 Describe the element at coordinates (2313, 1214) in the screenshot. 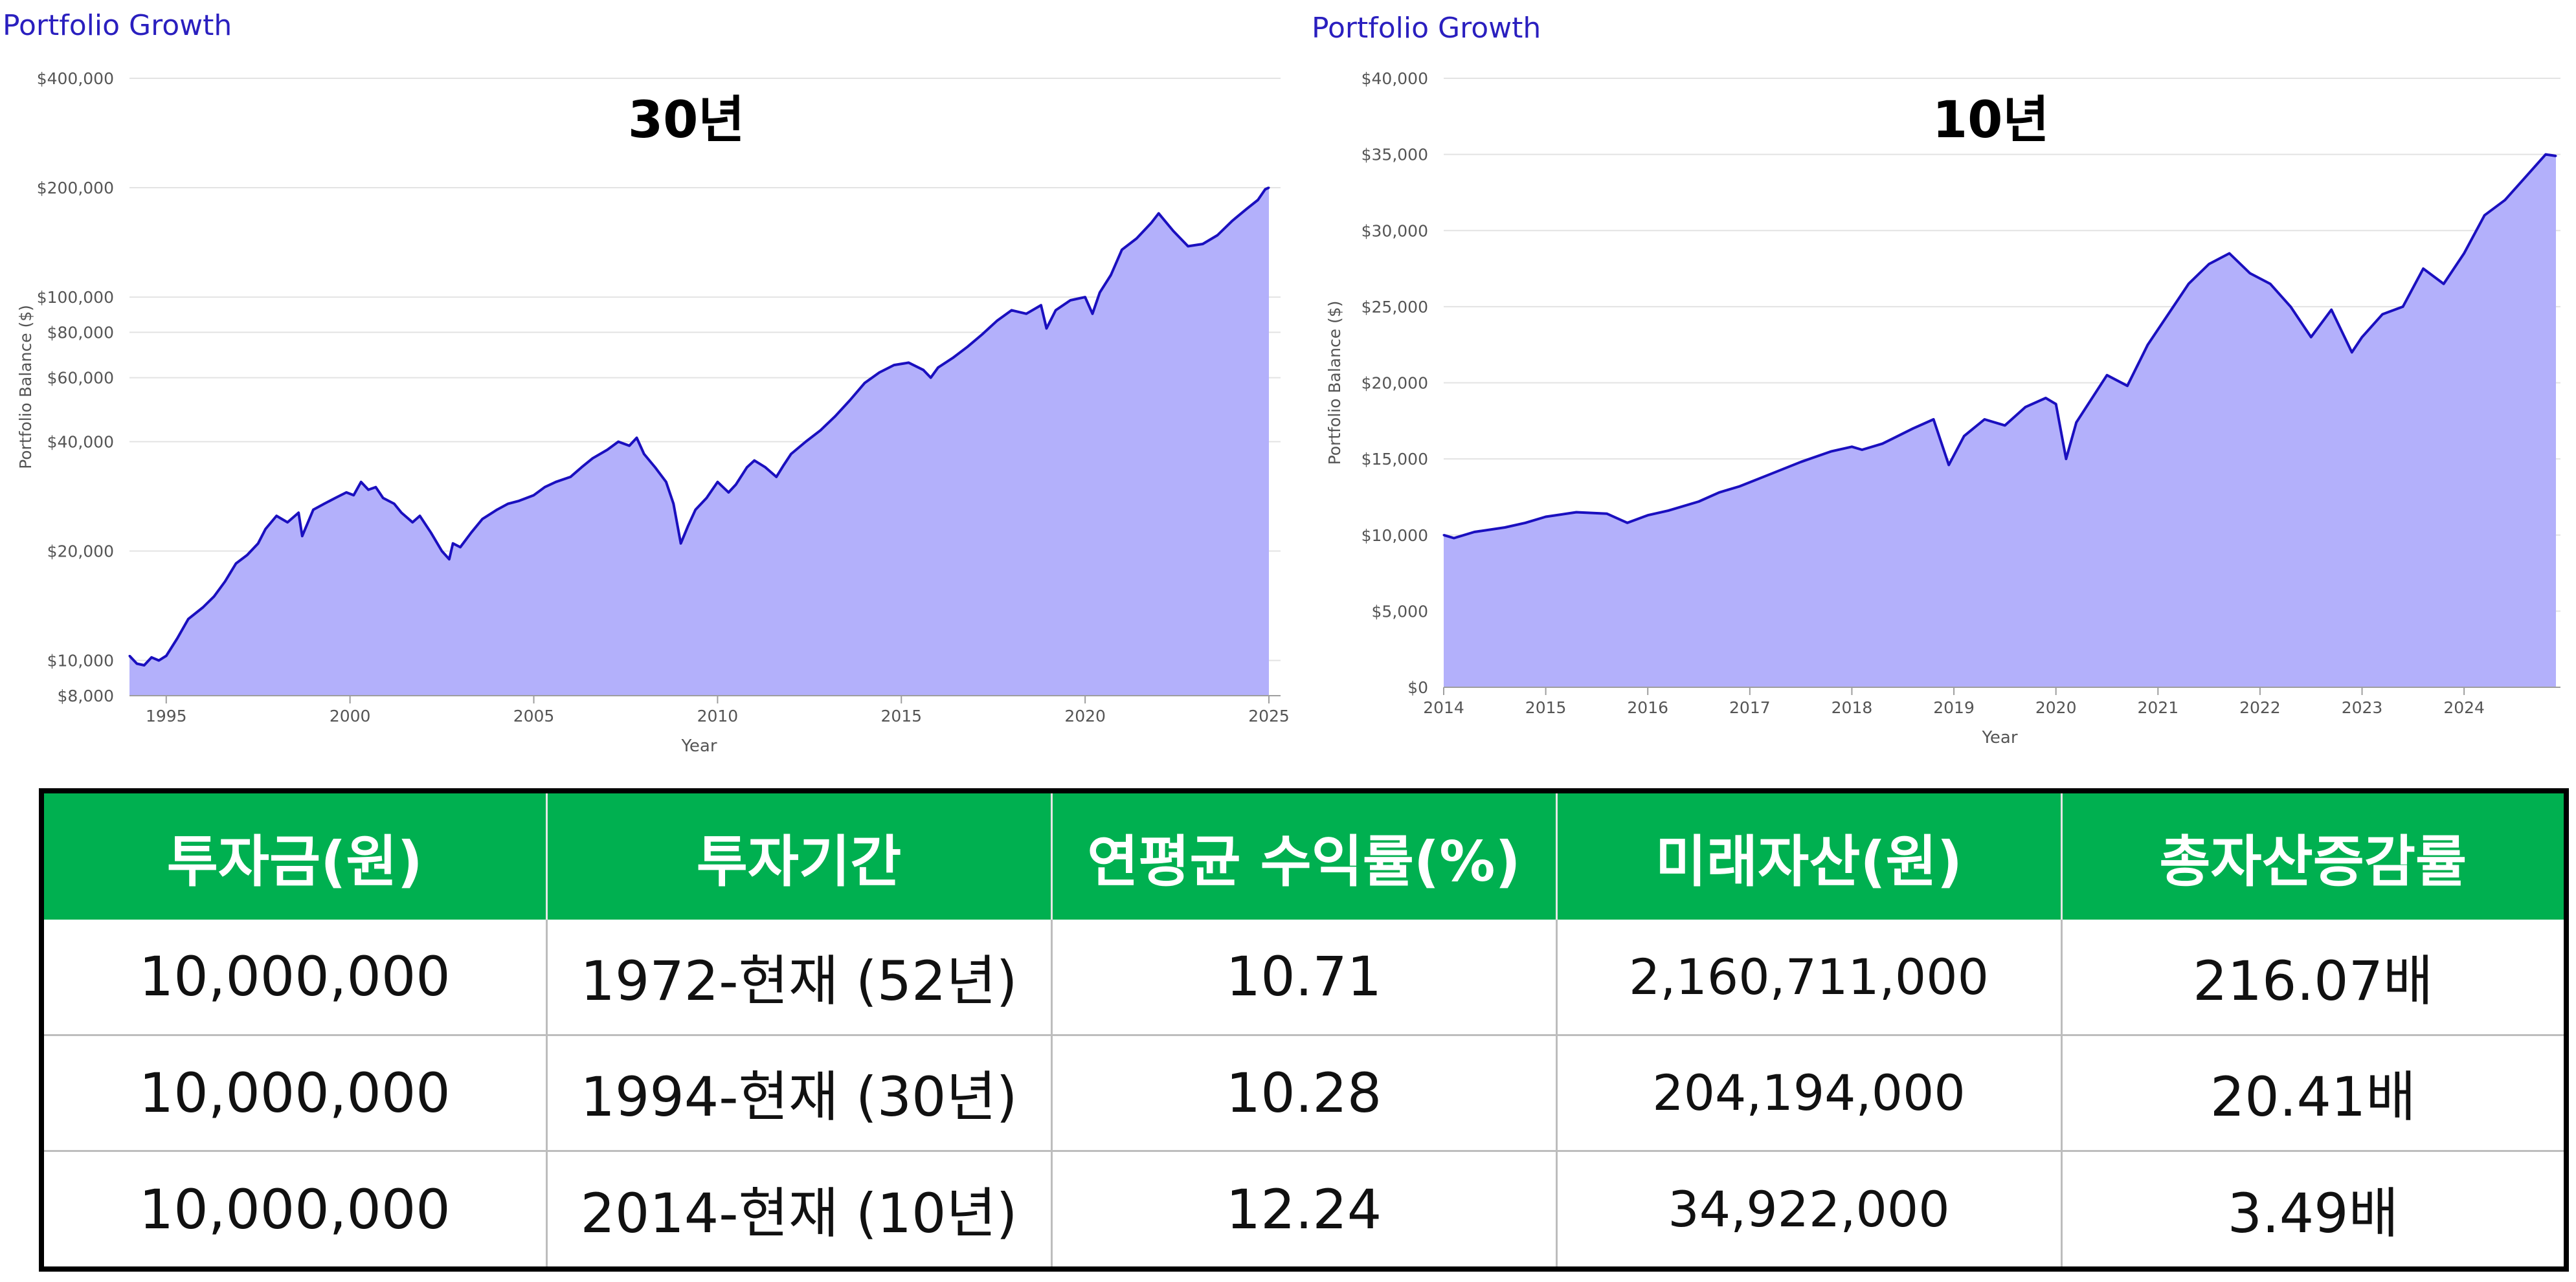

I see `growth-multiple-cell: 3.49배` at that location.